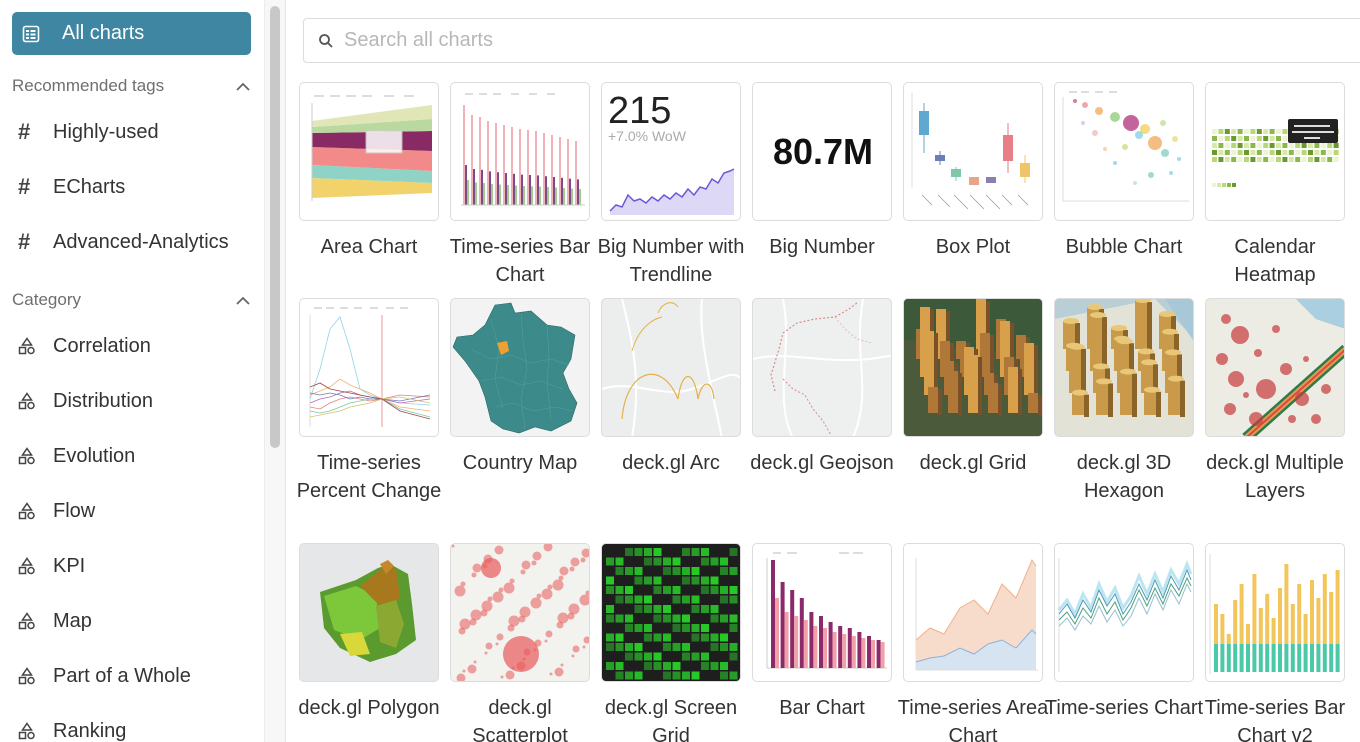 This screenshot has height=742, width=1360. What do you see at coordinates (671, 719) in the screenshot?
I see `chart-name: deck.gl Screen Grid` at bounding box center [671, 719].